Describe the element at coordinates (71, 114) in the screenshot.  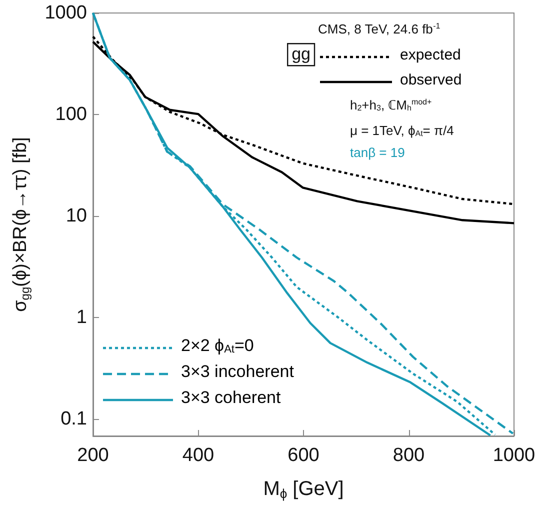
I see `y-tick-label: 100` at that location.